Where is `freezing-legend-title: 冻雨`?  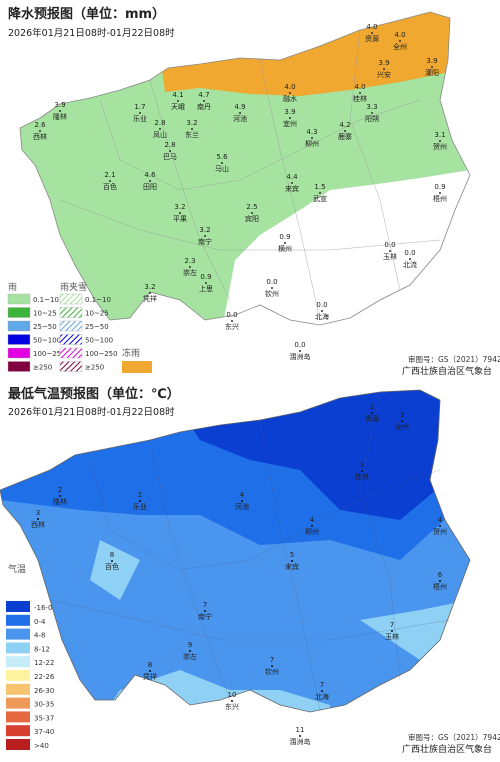
freezing-legend-title: 冻雨 is located at coordinates (131, 353).